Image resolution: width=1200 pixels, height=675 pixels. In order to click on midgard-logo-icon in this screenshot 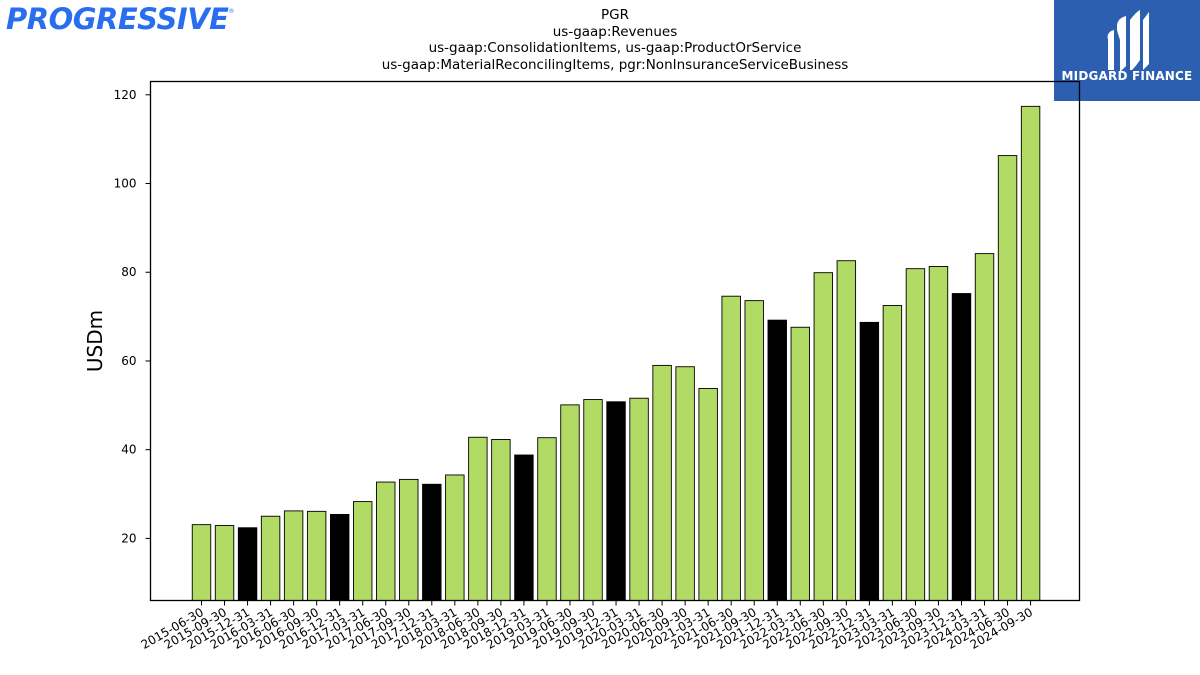, I will do `click(1128, 41)`.